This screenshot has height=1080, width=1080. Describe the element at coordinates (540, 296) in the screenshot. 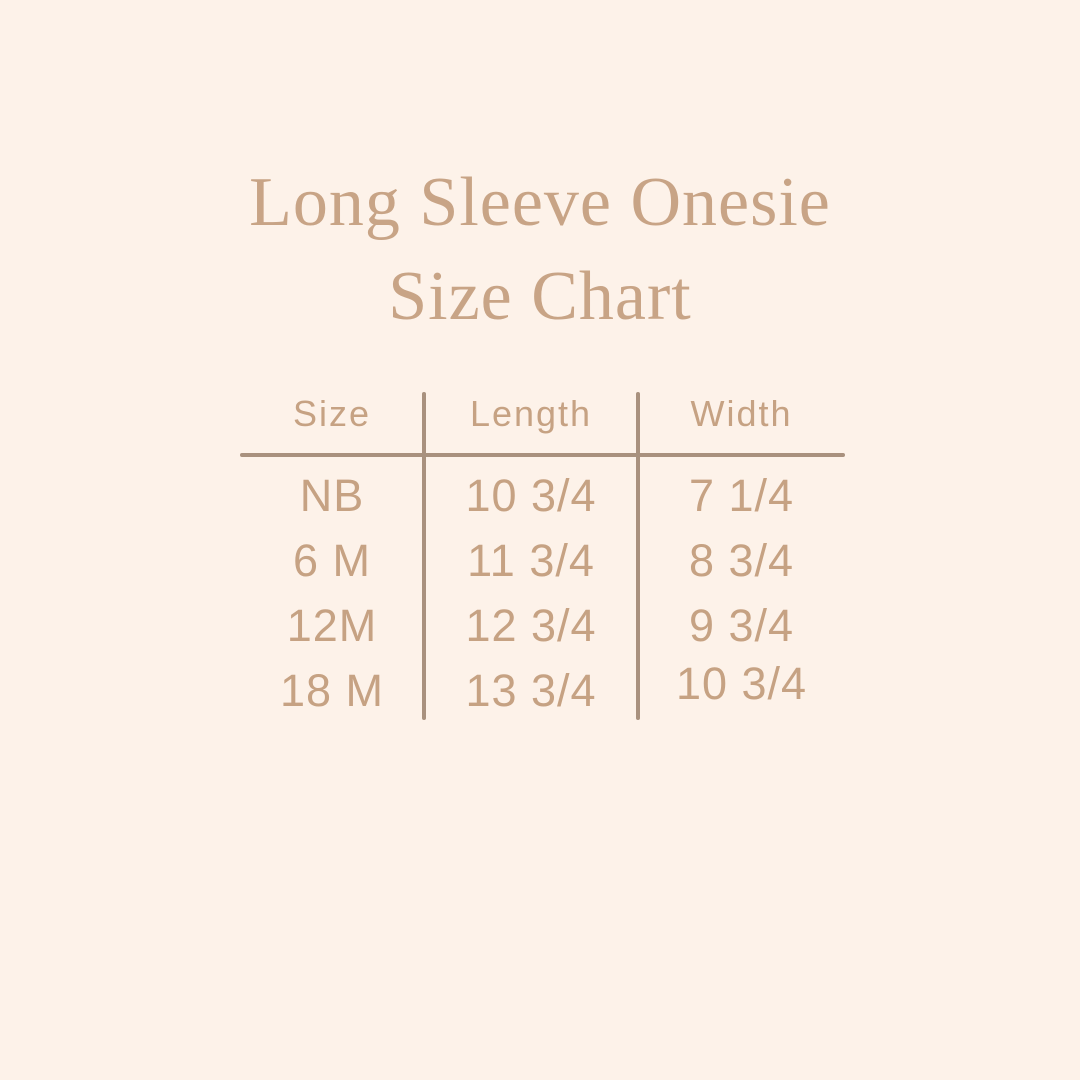

I see `title-line-2: Size Chart` at that location.